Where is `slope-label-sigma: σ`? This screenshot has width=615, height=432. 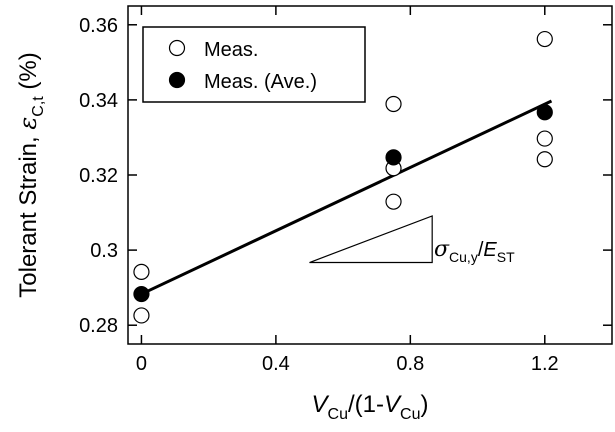
slope-label-sigma: σ is located at coordinates (442, 249).